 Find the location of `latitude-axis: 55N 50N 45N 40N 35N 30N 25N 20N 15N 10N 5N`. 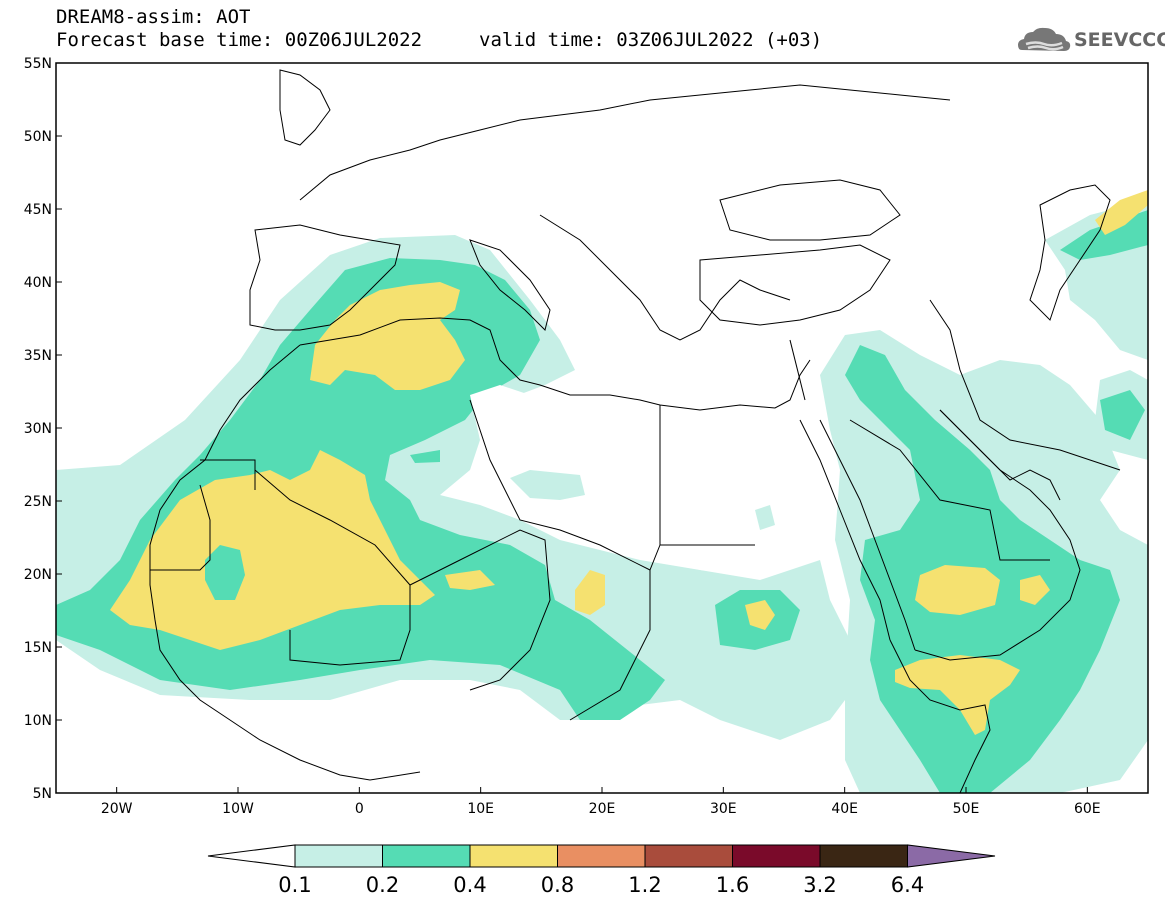

latitude-axis: 55N 50N 45N 40N 35N 30N 25N 20N 15N 10N 5N is located at coordinates (43, 429).